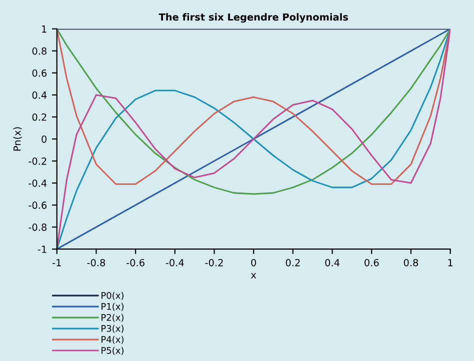 This screenshot has width=474, height=361. What do you see at coordinates (371, 262) in the screenshot?
I see `x-tick-label: 0.6` at bounding box center [371, 262].